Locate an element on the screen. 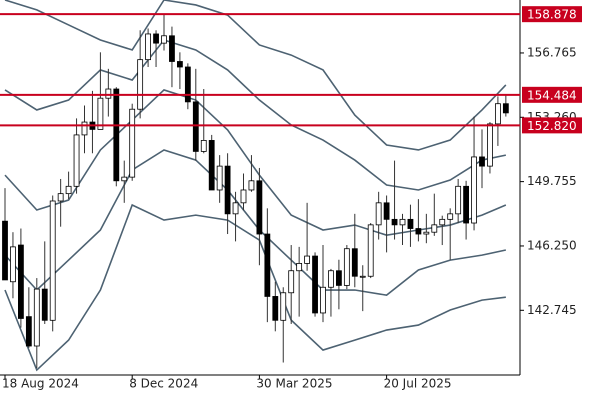 This screenshot has height=400, width=600. x-tick-label: 18 Aug 2024 is located at coordinates (40, 384).